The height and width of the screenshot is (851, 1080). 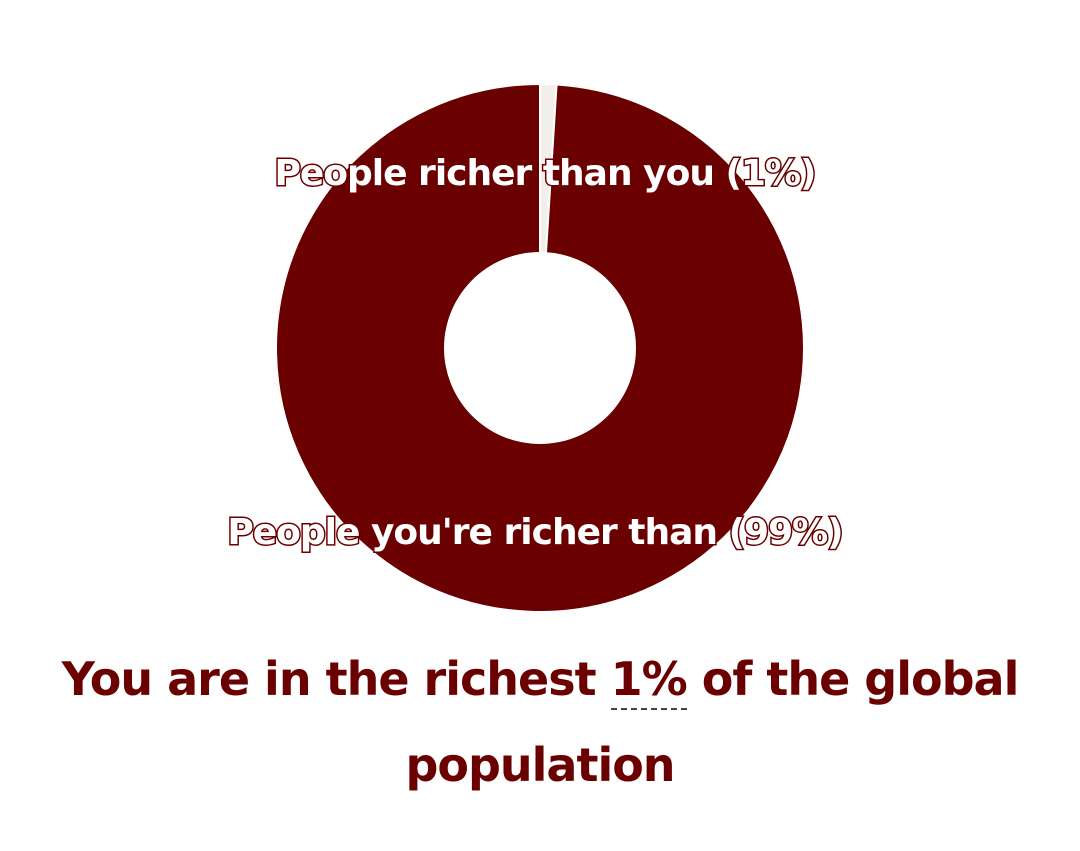 What do you see at coordinates (544, 173) in the screenshot?
I see `slice-label-richer-than-you: People richer than you (1%)` at bounding box center [544, 173].